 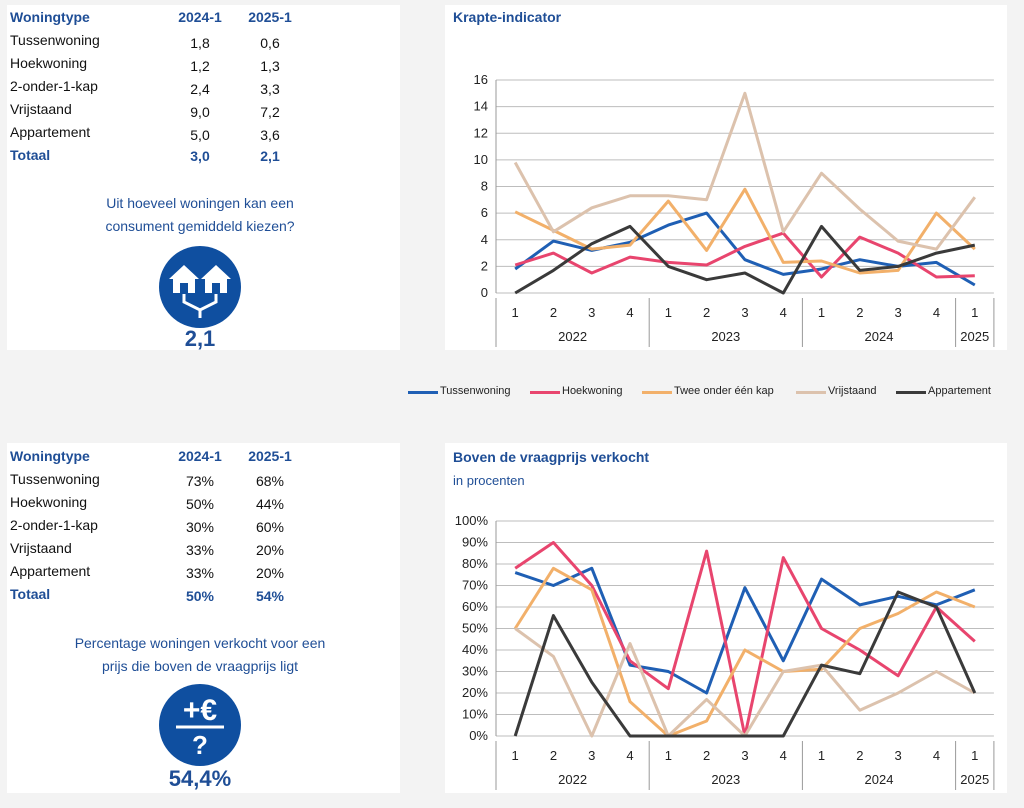 I want to click on table-cell-2024: 2,4, so click(x=200, y=89).